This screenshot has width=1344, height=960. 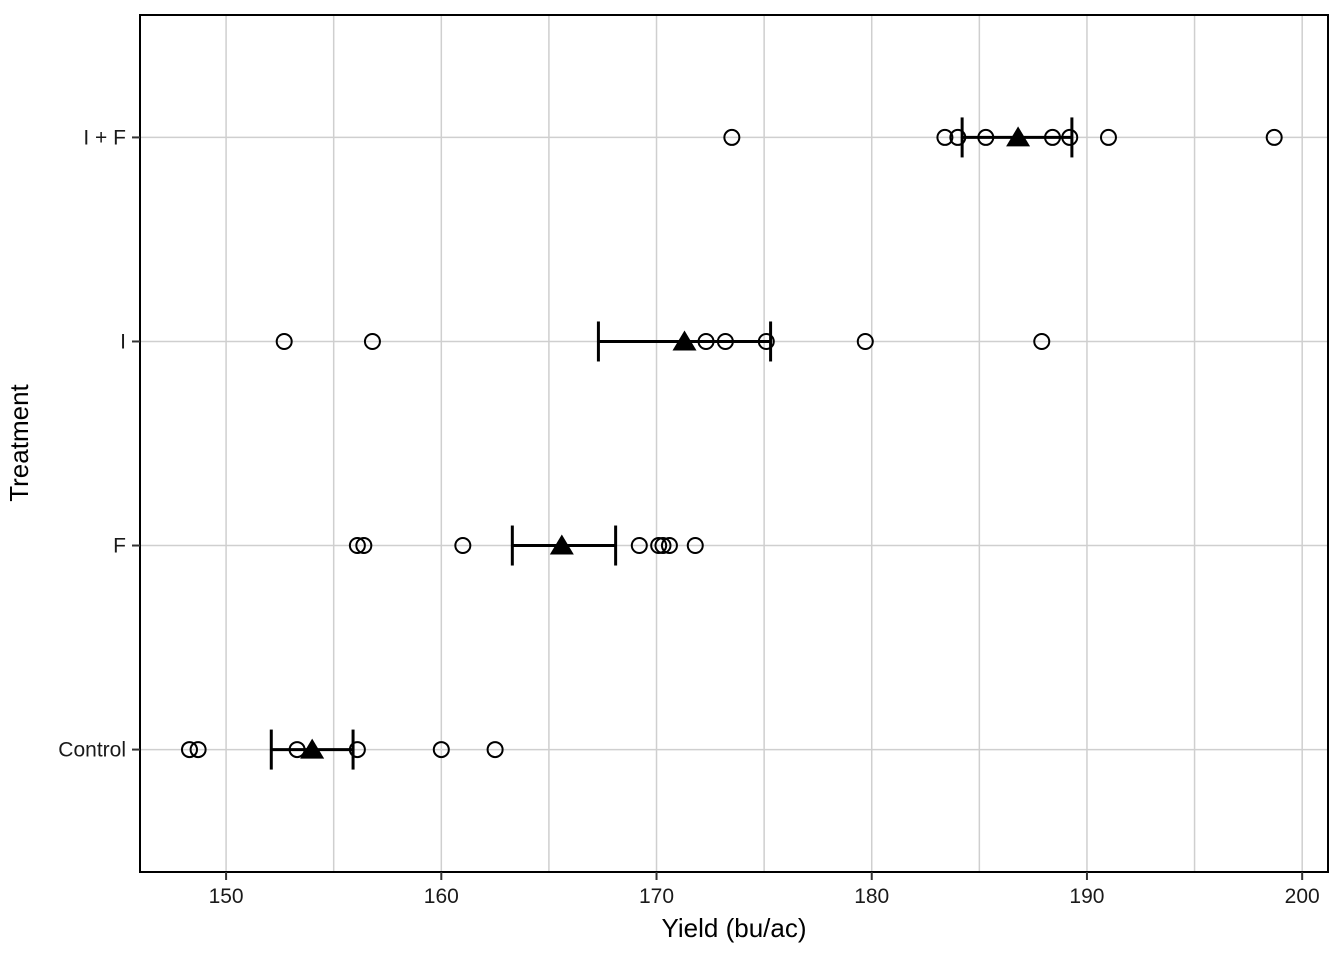 What do you see at coordinates (123, 341) in the screenshot?
I see `y-tick-label: I` at bounding box center [123, 341].